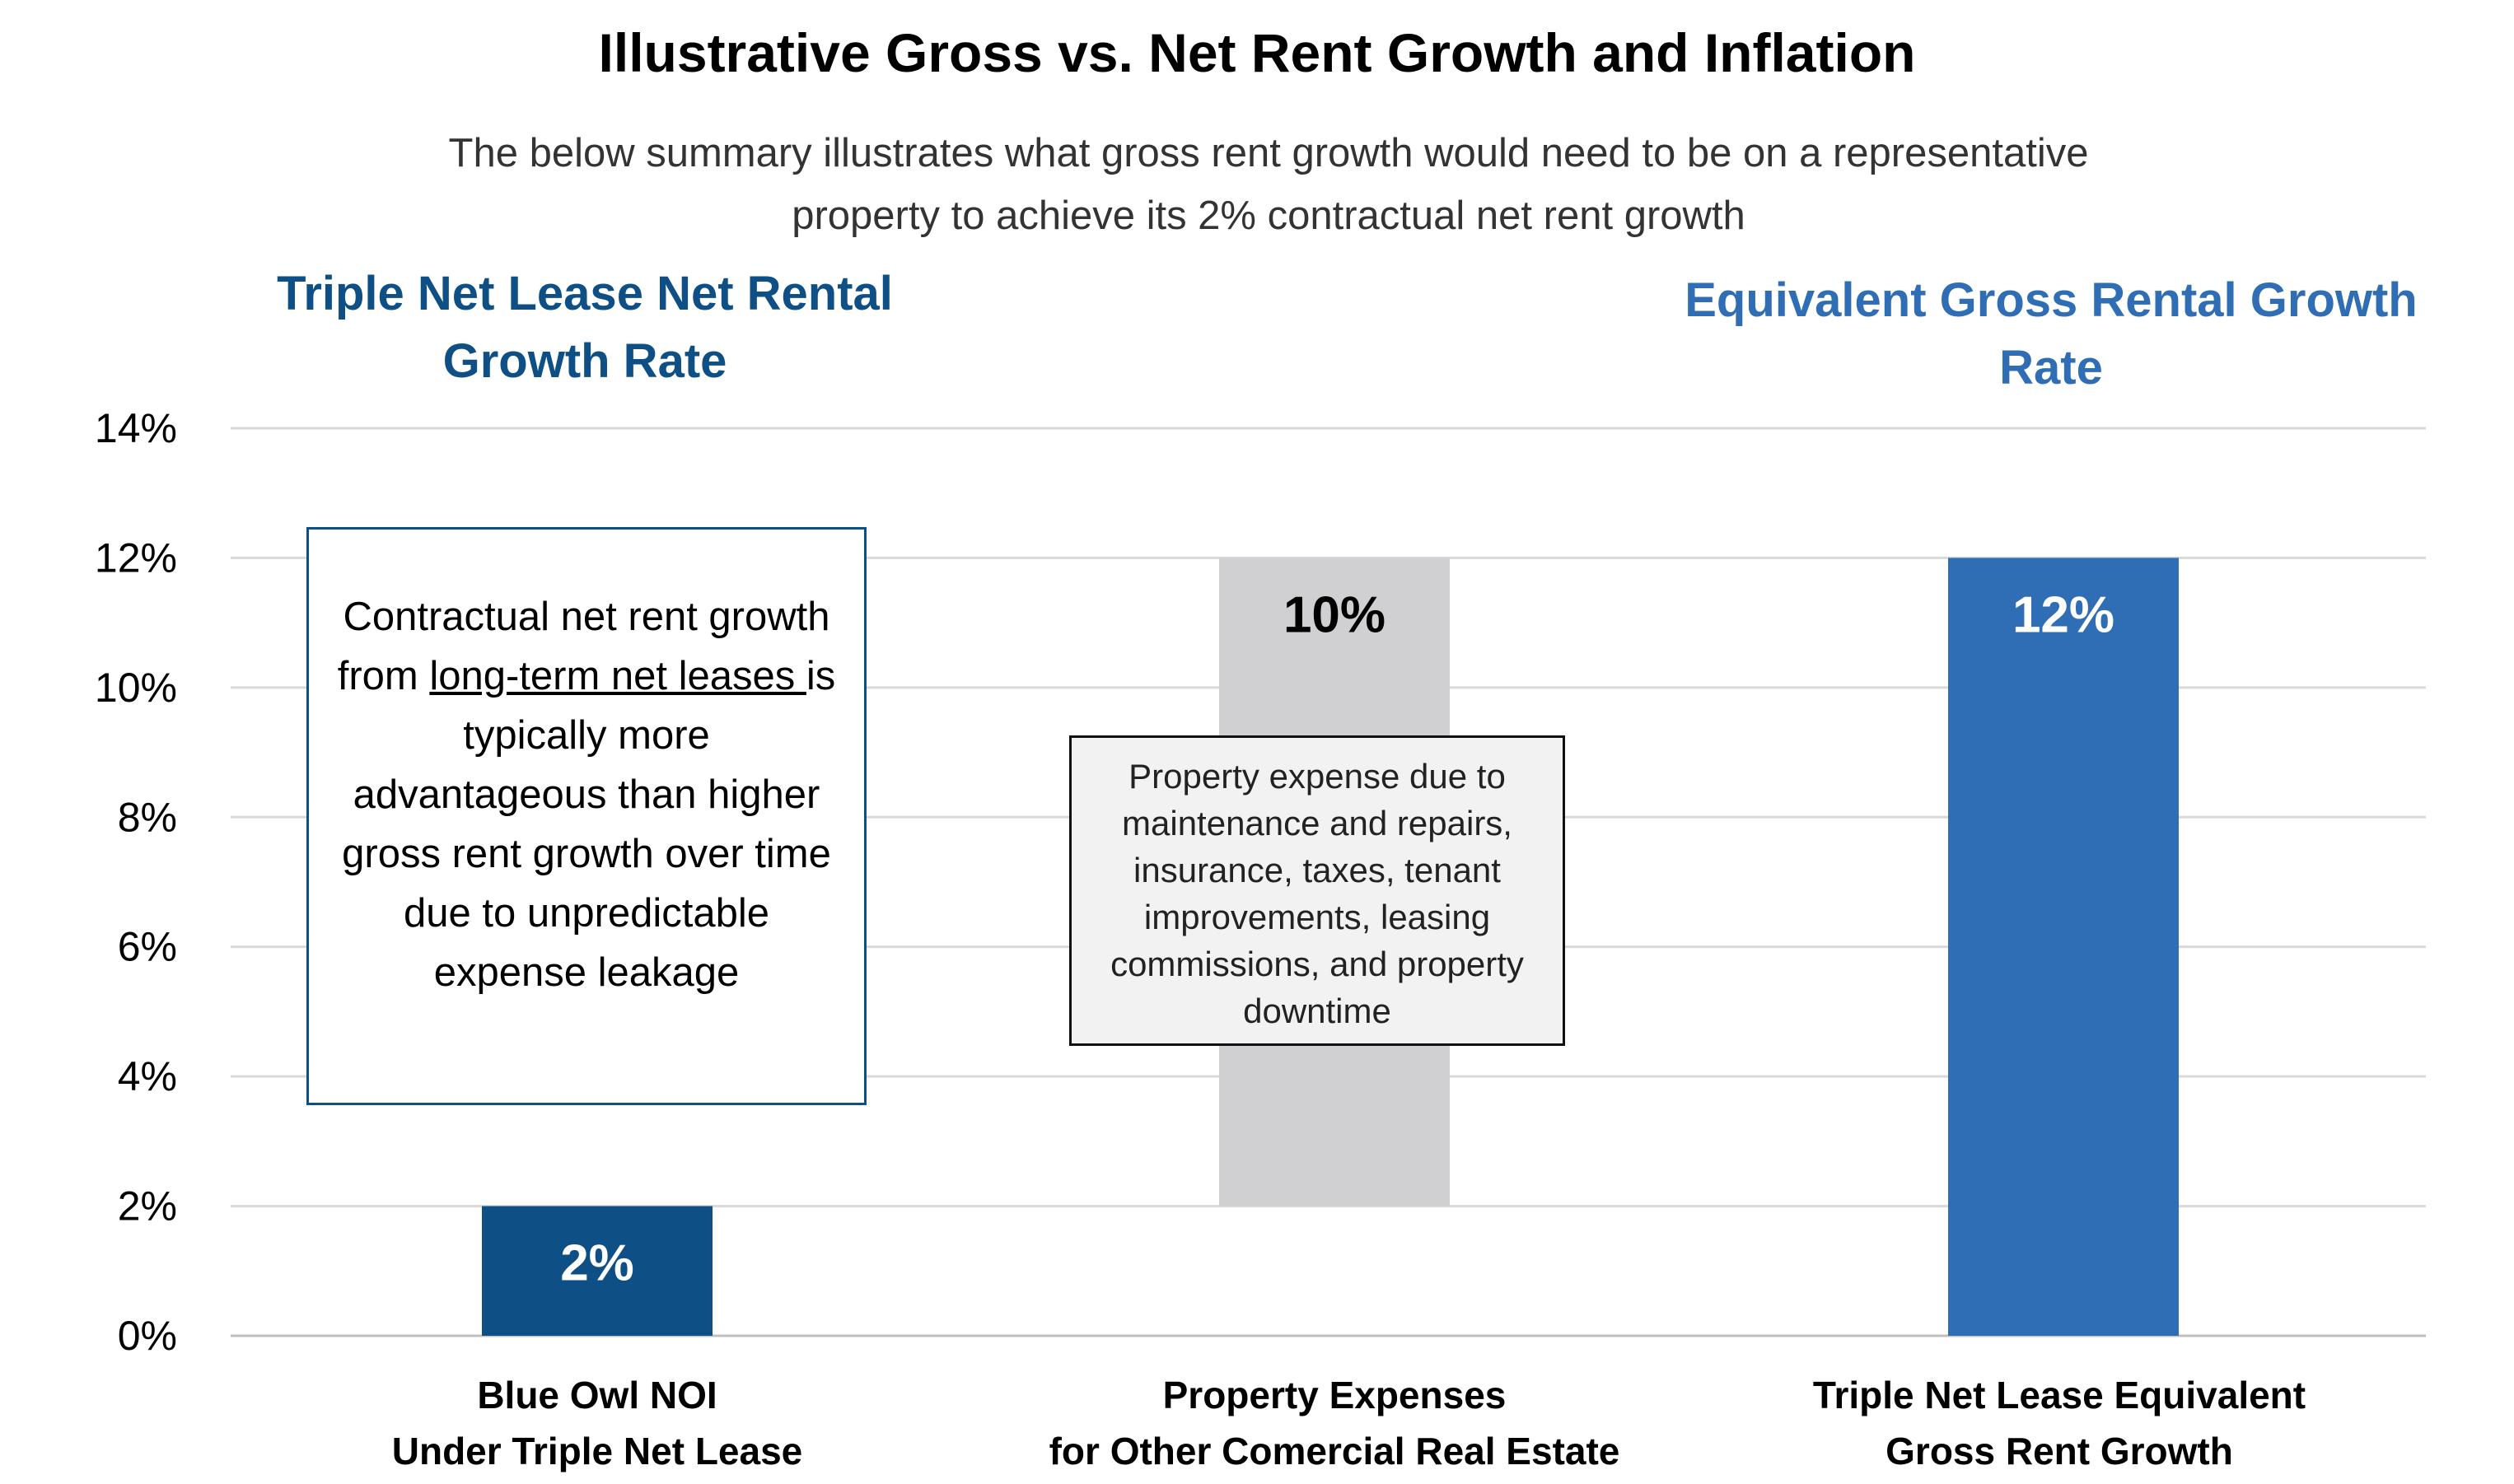 The image size is (2514, 1484). I want to click on y-tick-label: 6%, so click(147, 947).